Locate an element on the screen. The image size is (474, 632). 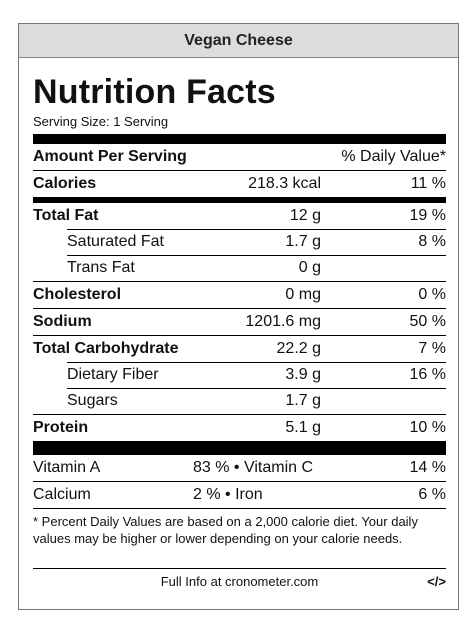
divider-medium is located at coordinates (239, 200).